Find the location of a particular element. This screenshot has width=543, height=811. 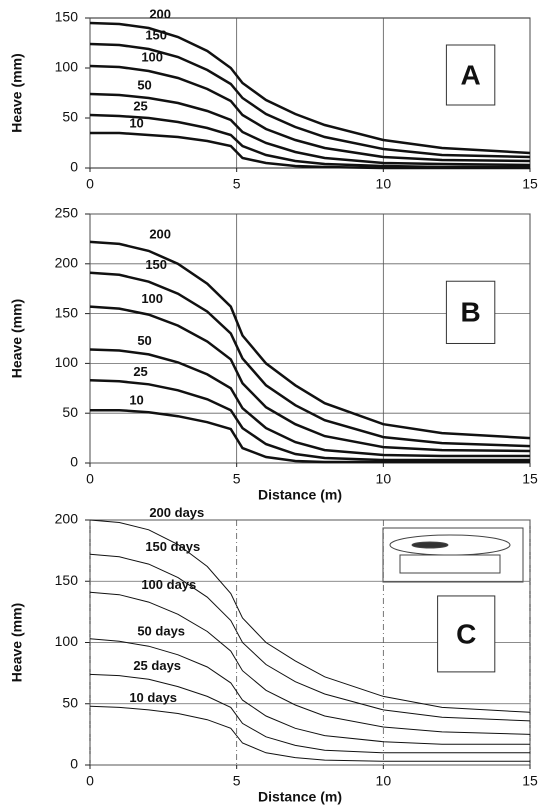

panel-letter: A is located at coordinates (470, 74).